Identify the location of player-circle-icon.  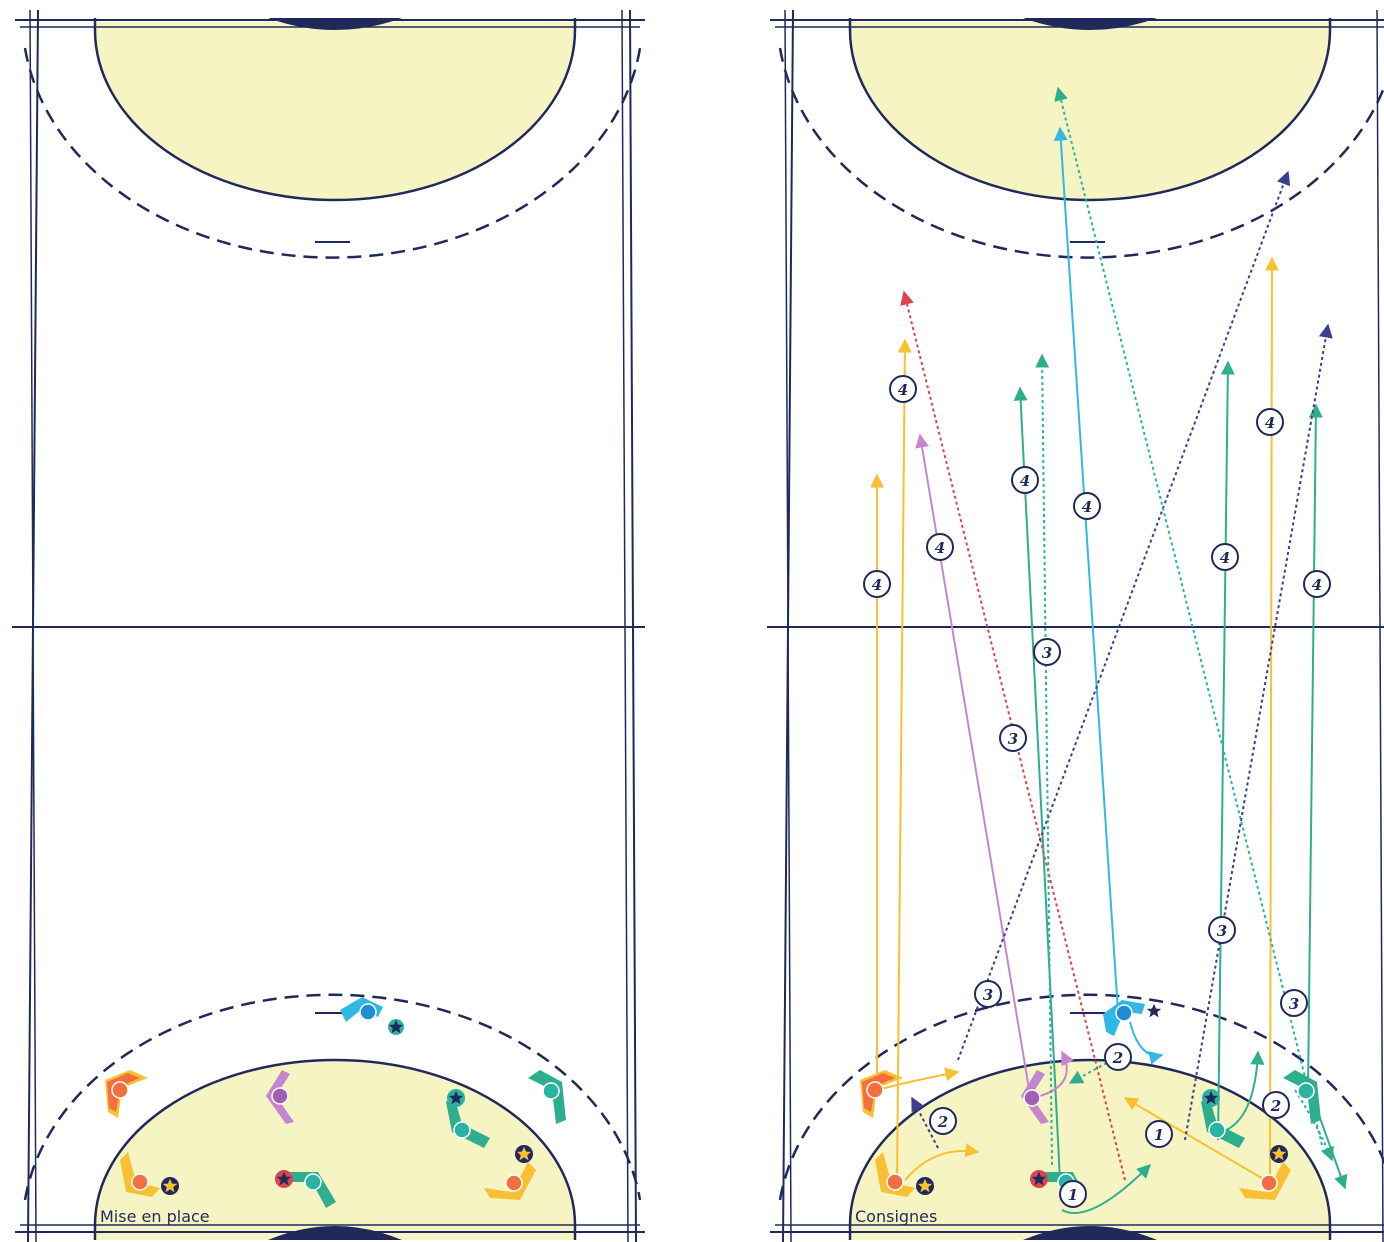
(368, 1012).